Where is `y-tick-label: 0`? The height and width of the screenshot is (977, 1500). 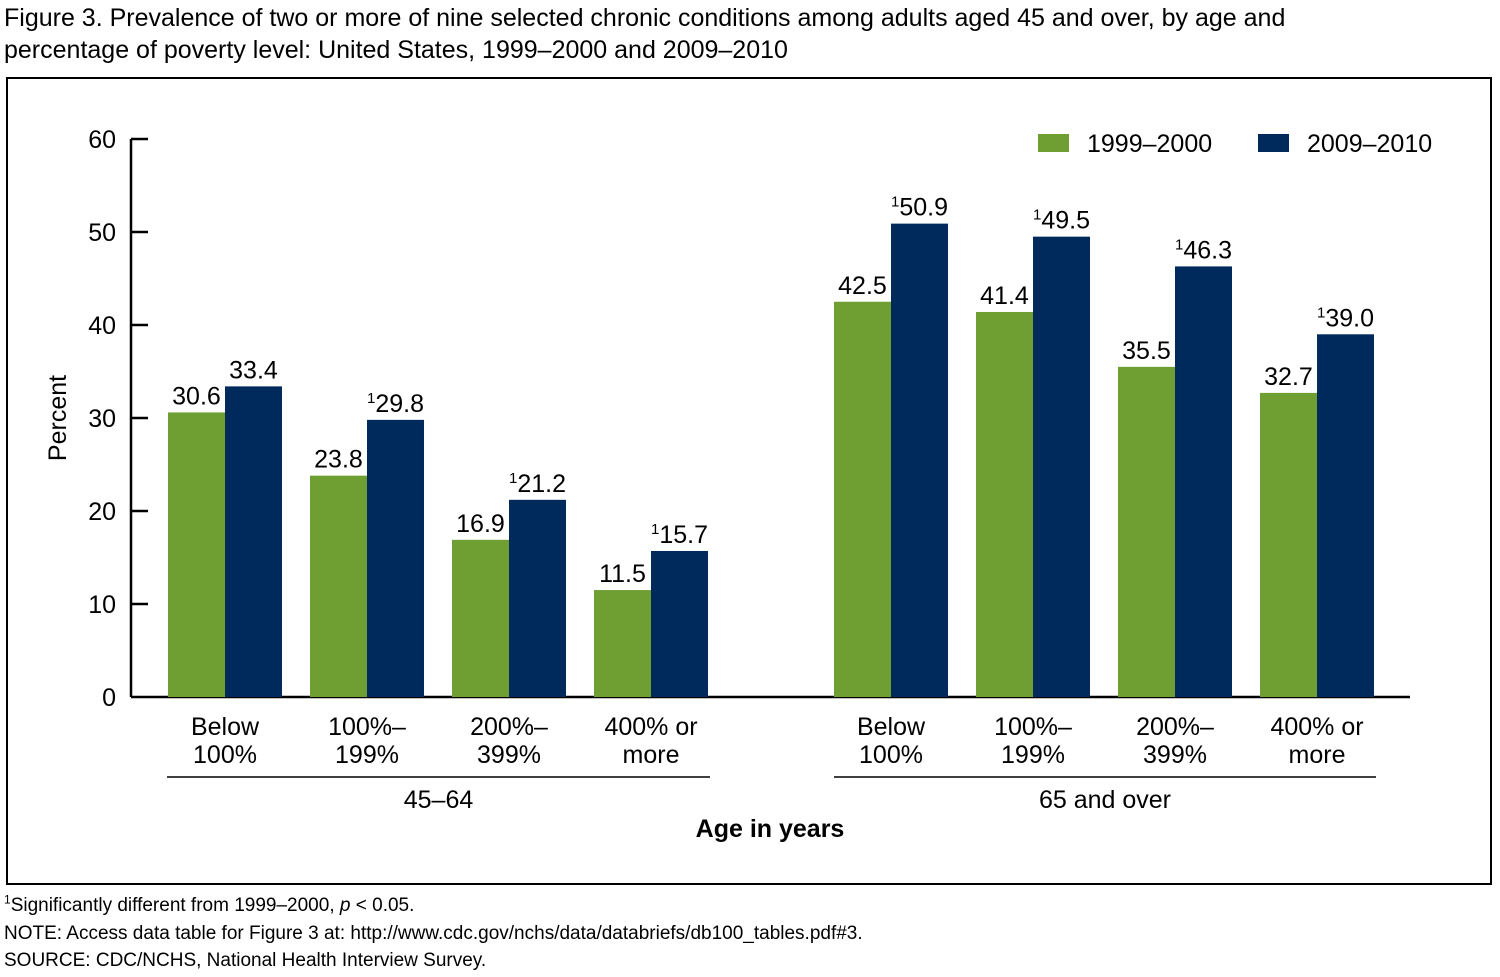 y-tick-label: 0 is located at coordinates (109, 698).